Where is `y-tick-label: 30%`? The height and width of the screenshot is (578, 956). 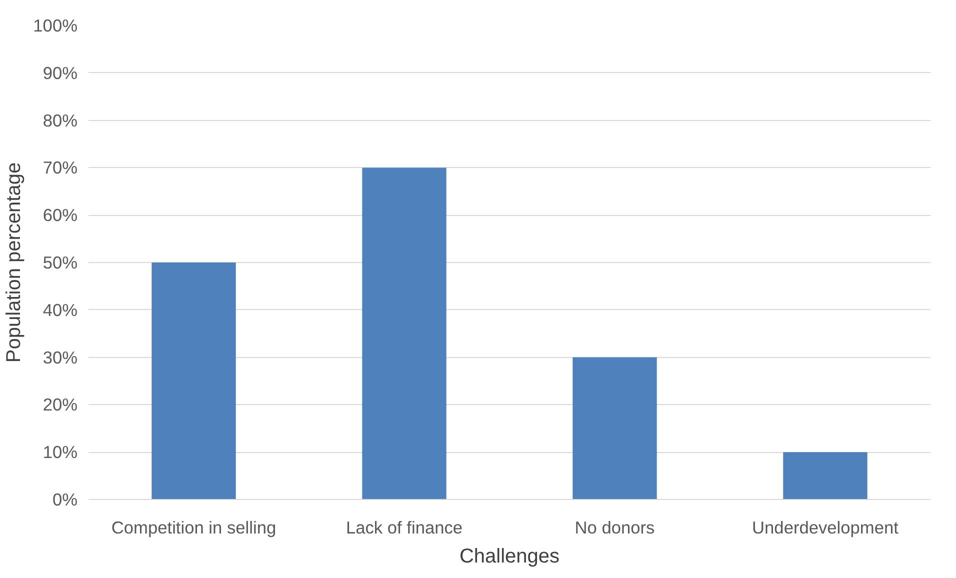
y-tick-label: 30% is located at coordinates (60, 357).